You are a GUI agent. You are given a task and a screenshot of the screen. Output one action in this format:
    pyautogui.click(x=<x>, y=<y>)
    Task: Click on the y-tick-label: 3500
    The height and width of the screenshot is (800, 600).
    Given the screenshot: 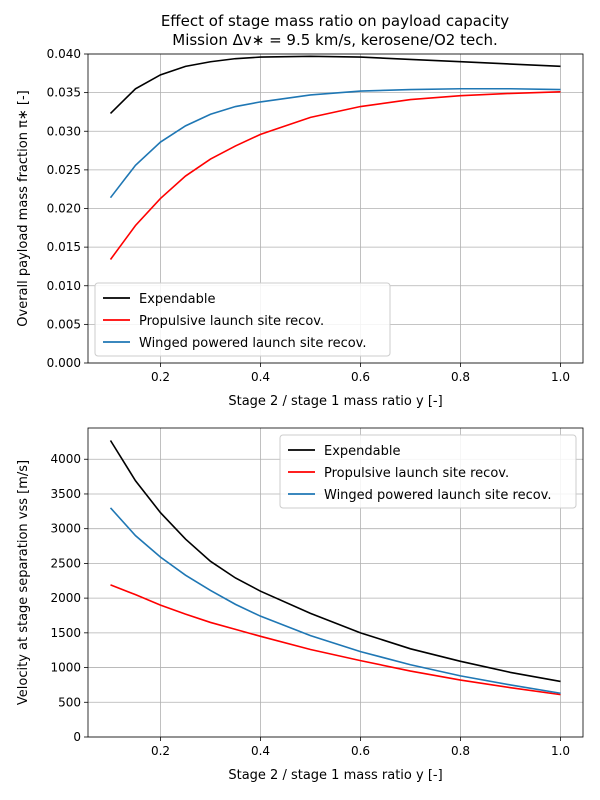 What is the action you would take?
    pyautogui.click(x=65, y=494)
    